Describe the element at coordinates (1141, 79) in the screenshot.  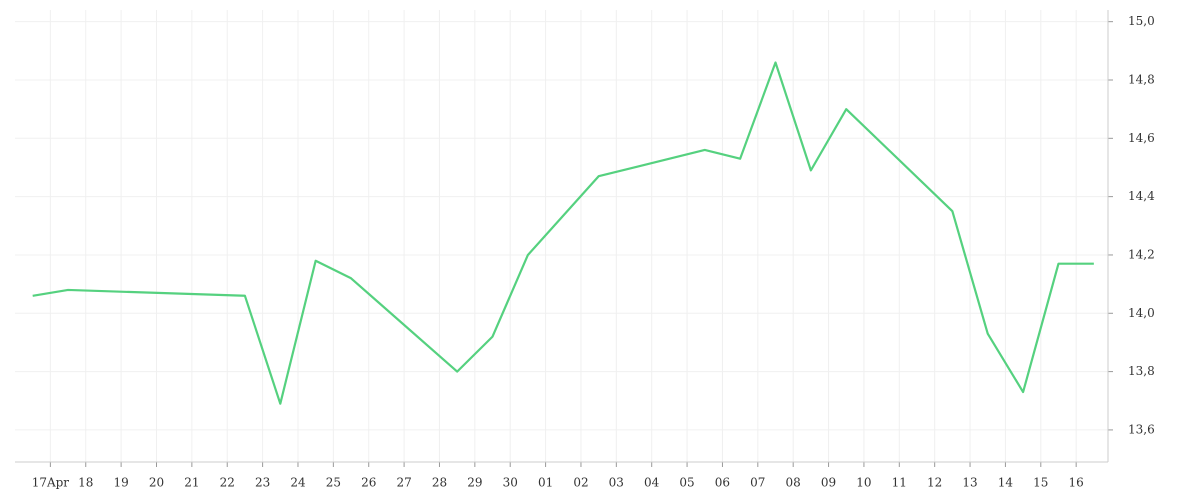
I see `y-tick-label: 14,8` at that location.